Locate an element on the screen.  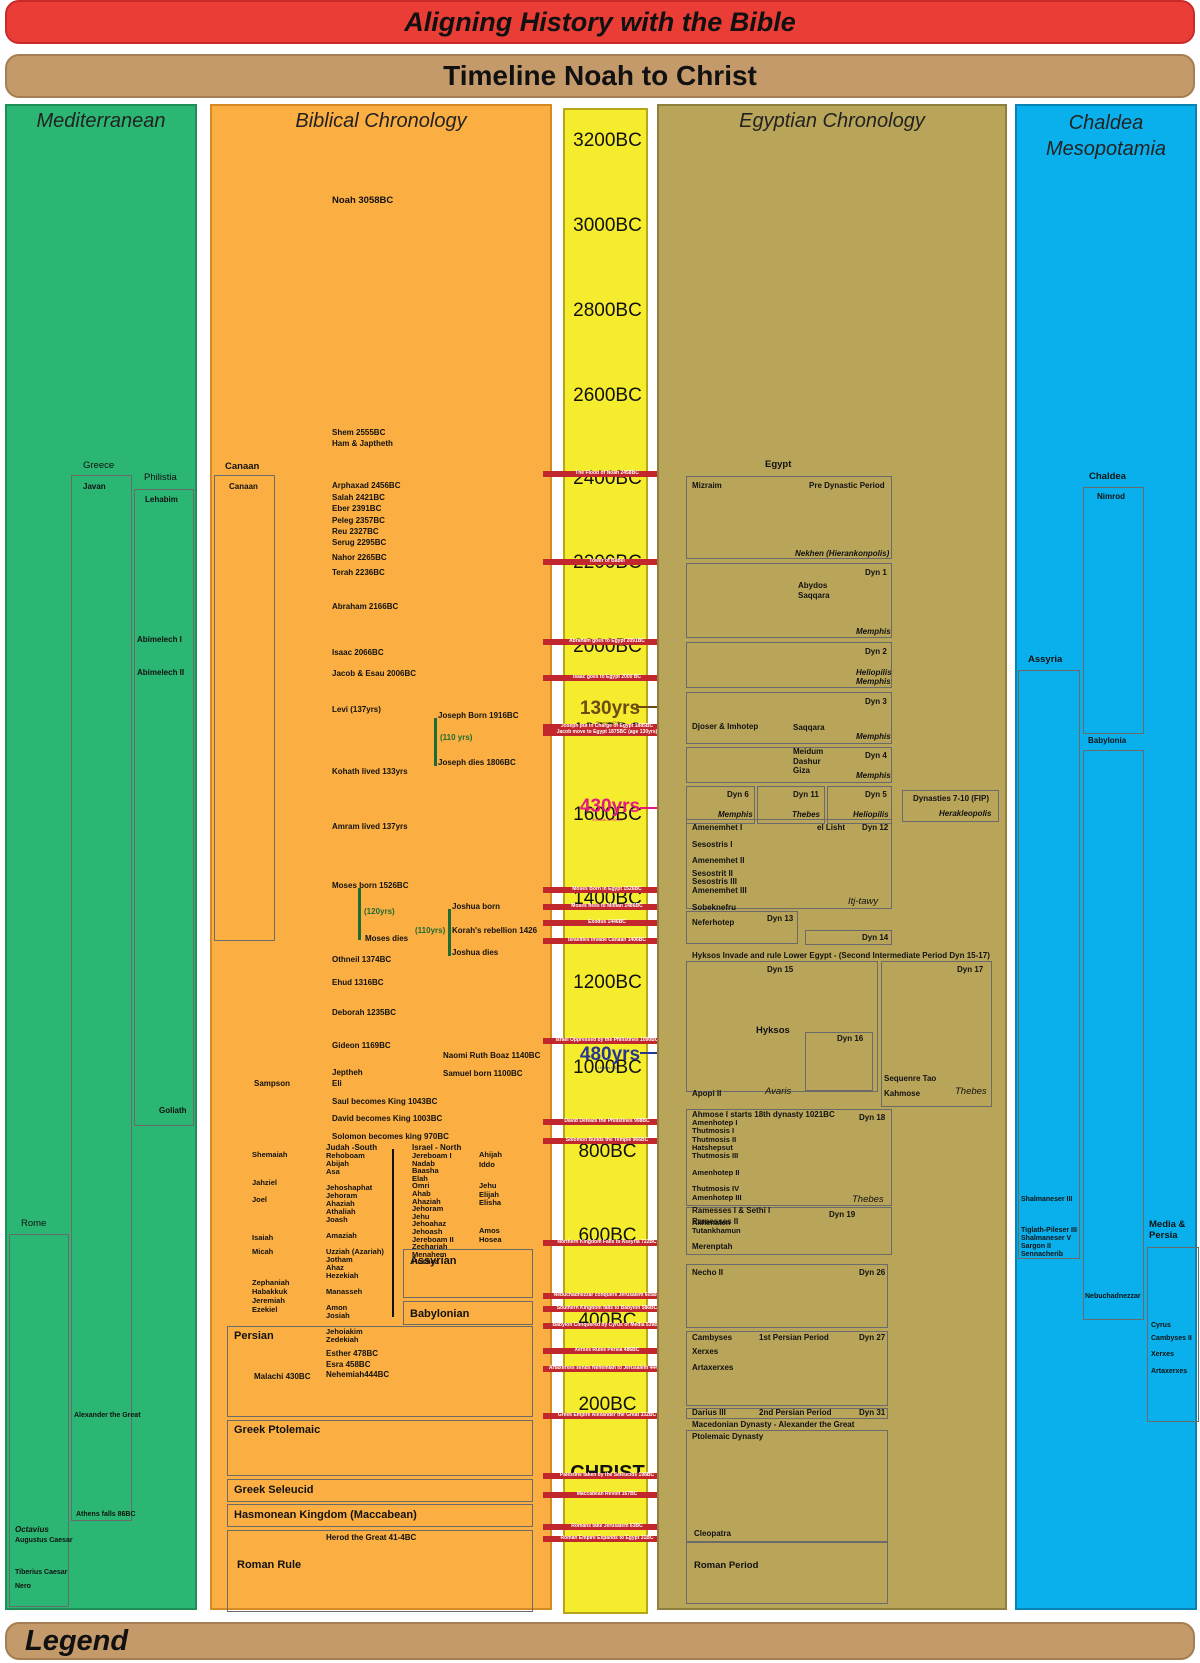
event-label: Northern Kingdom Falls to Assyria 722BC is located at coordinates (607, 1242).